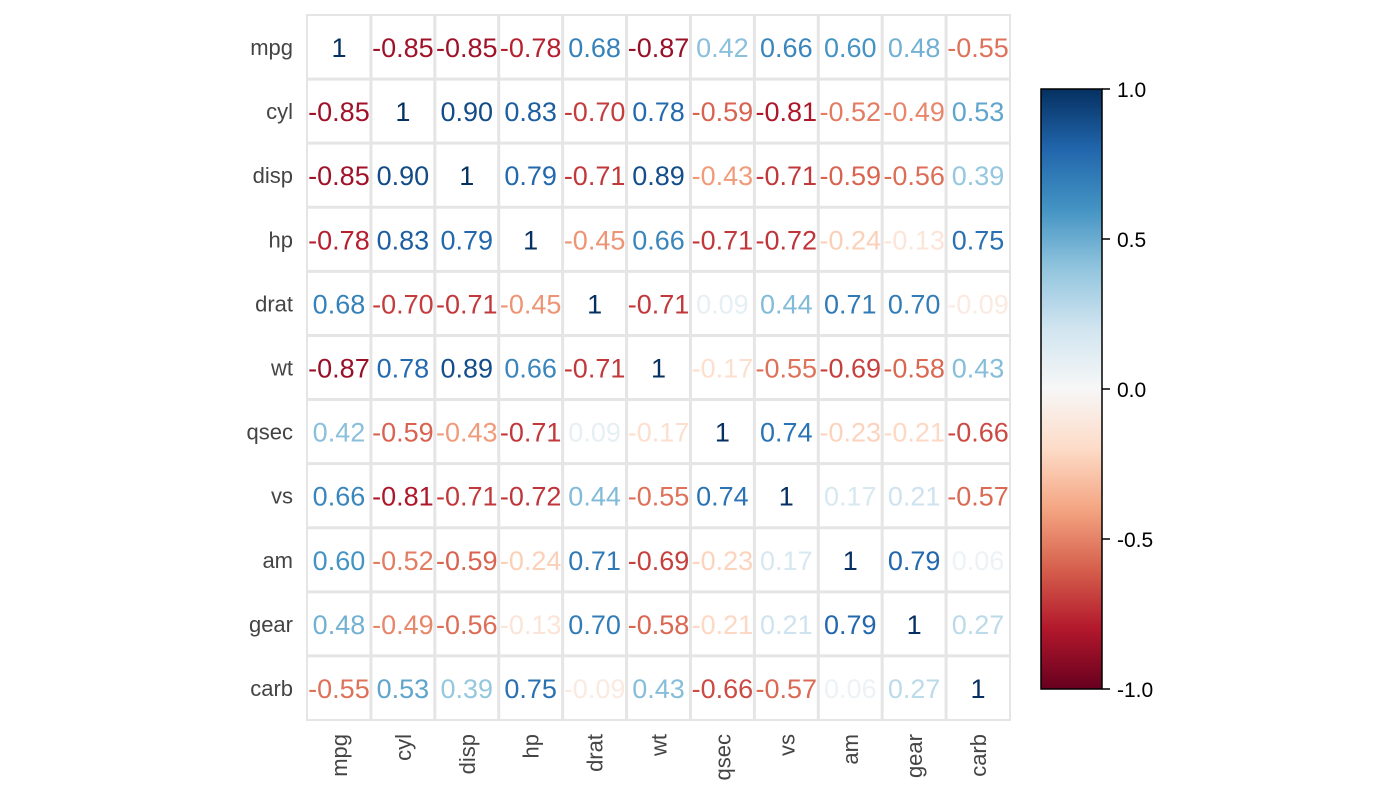  What do you see at coordinates (531, 561) in the screenshot?
I see `cell-value-am-hp: -0.24` at bounding box center [531, 561].